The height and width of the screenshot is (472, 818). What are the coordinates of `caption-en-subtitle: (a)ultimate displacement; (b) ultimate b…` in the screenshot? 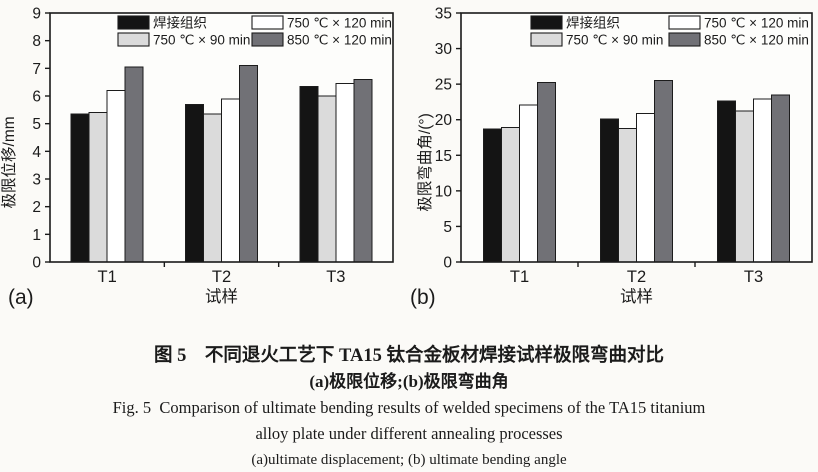 It's located at (409, 460).